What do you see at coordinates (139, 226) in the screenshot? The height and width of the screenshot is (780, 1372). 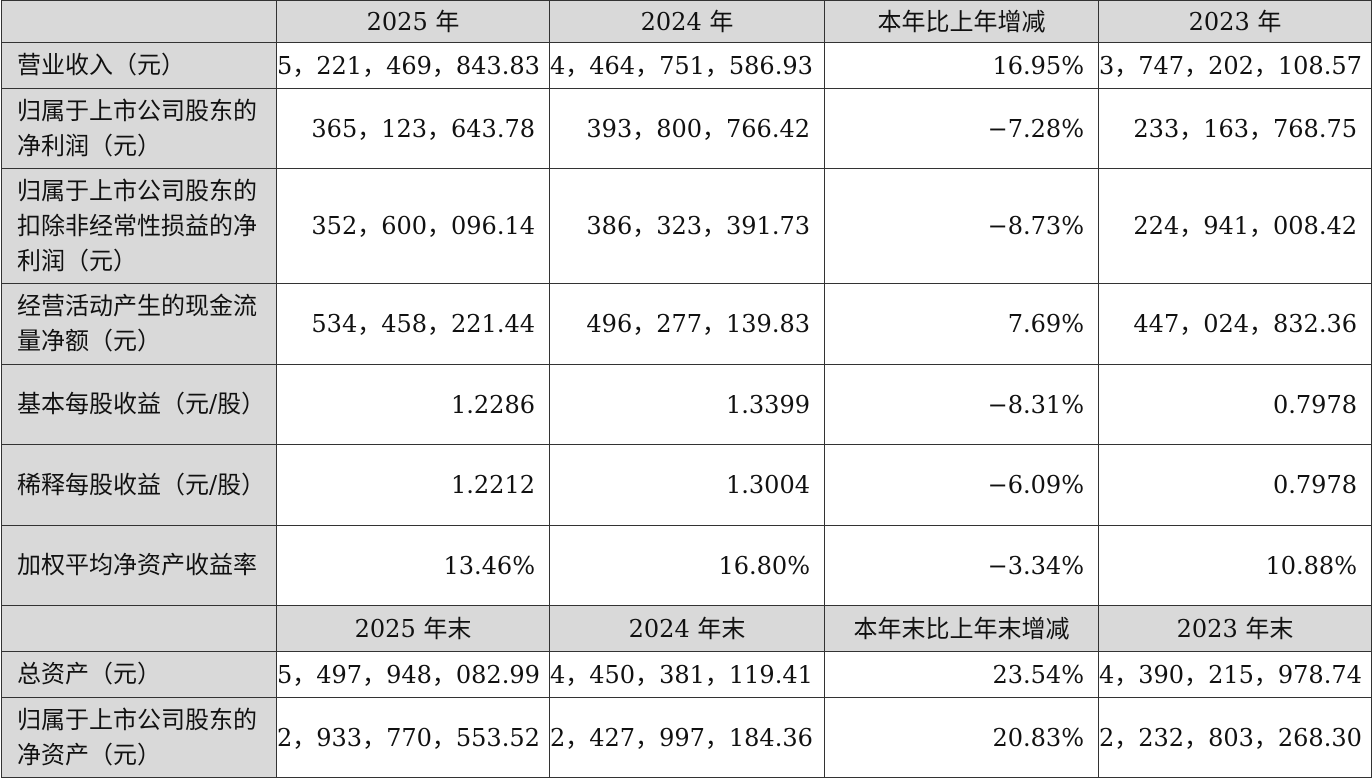 I see `row-label: 归属于上市公司股东的扣除非经常性损益的净利润（元）` at bounding box center [139, 226].